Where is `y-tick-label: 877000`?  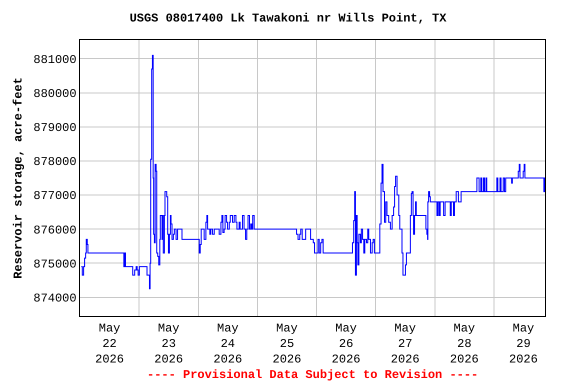 y-tick-label: 877000 is located at coordinates (55, 196).